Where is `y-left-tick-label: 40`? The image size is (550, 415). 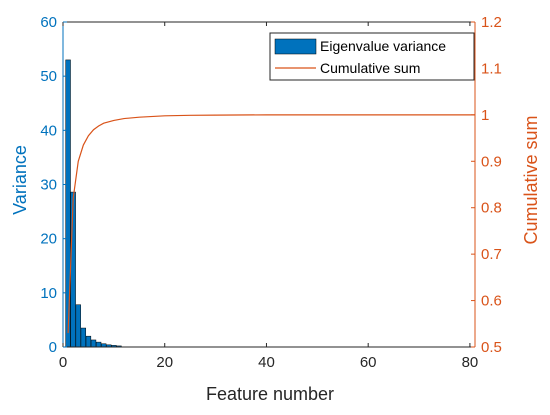 y-left-tick-label: 40 is located at coordinates (48, 130).